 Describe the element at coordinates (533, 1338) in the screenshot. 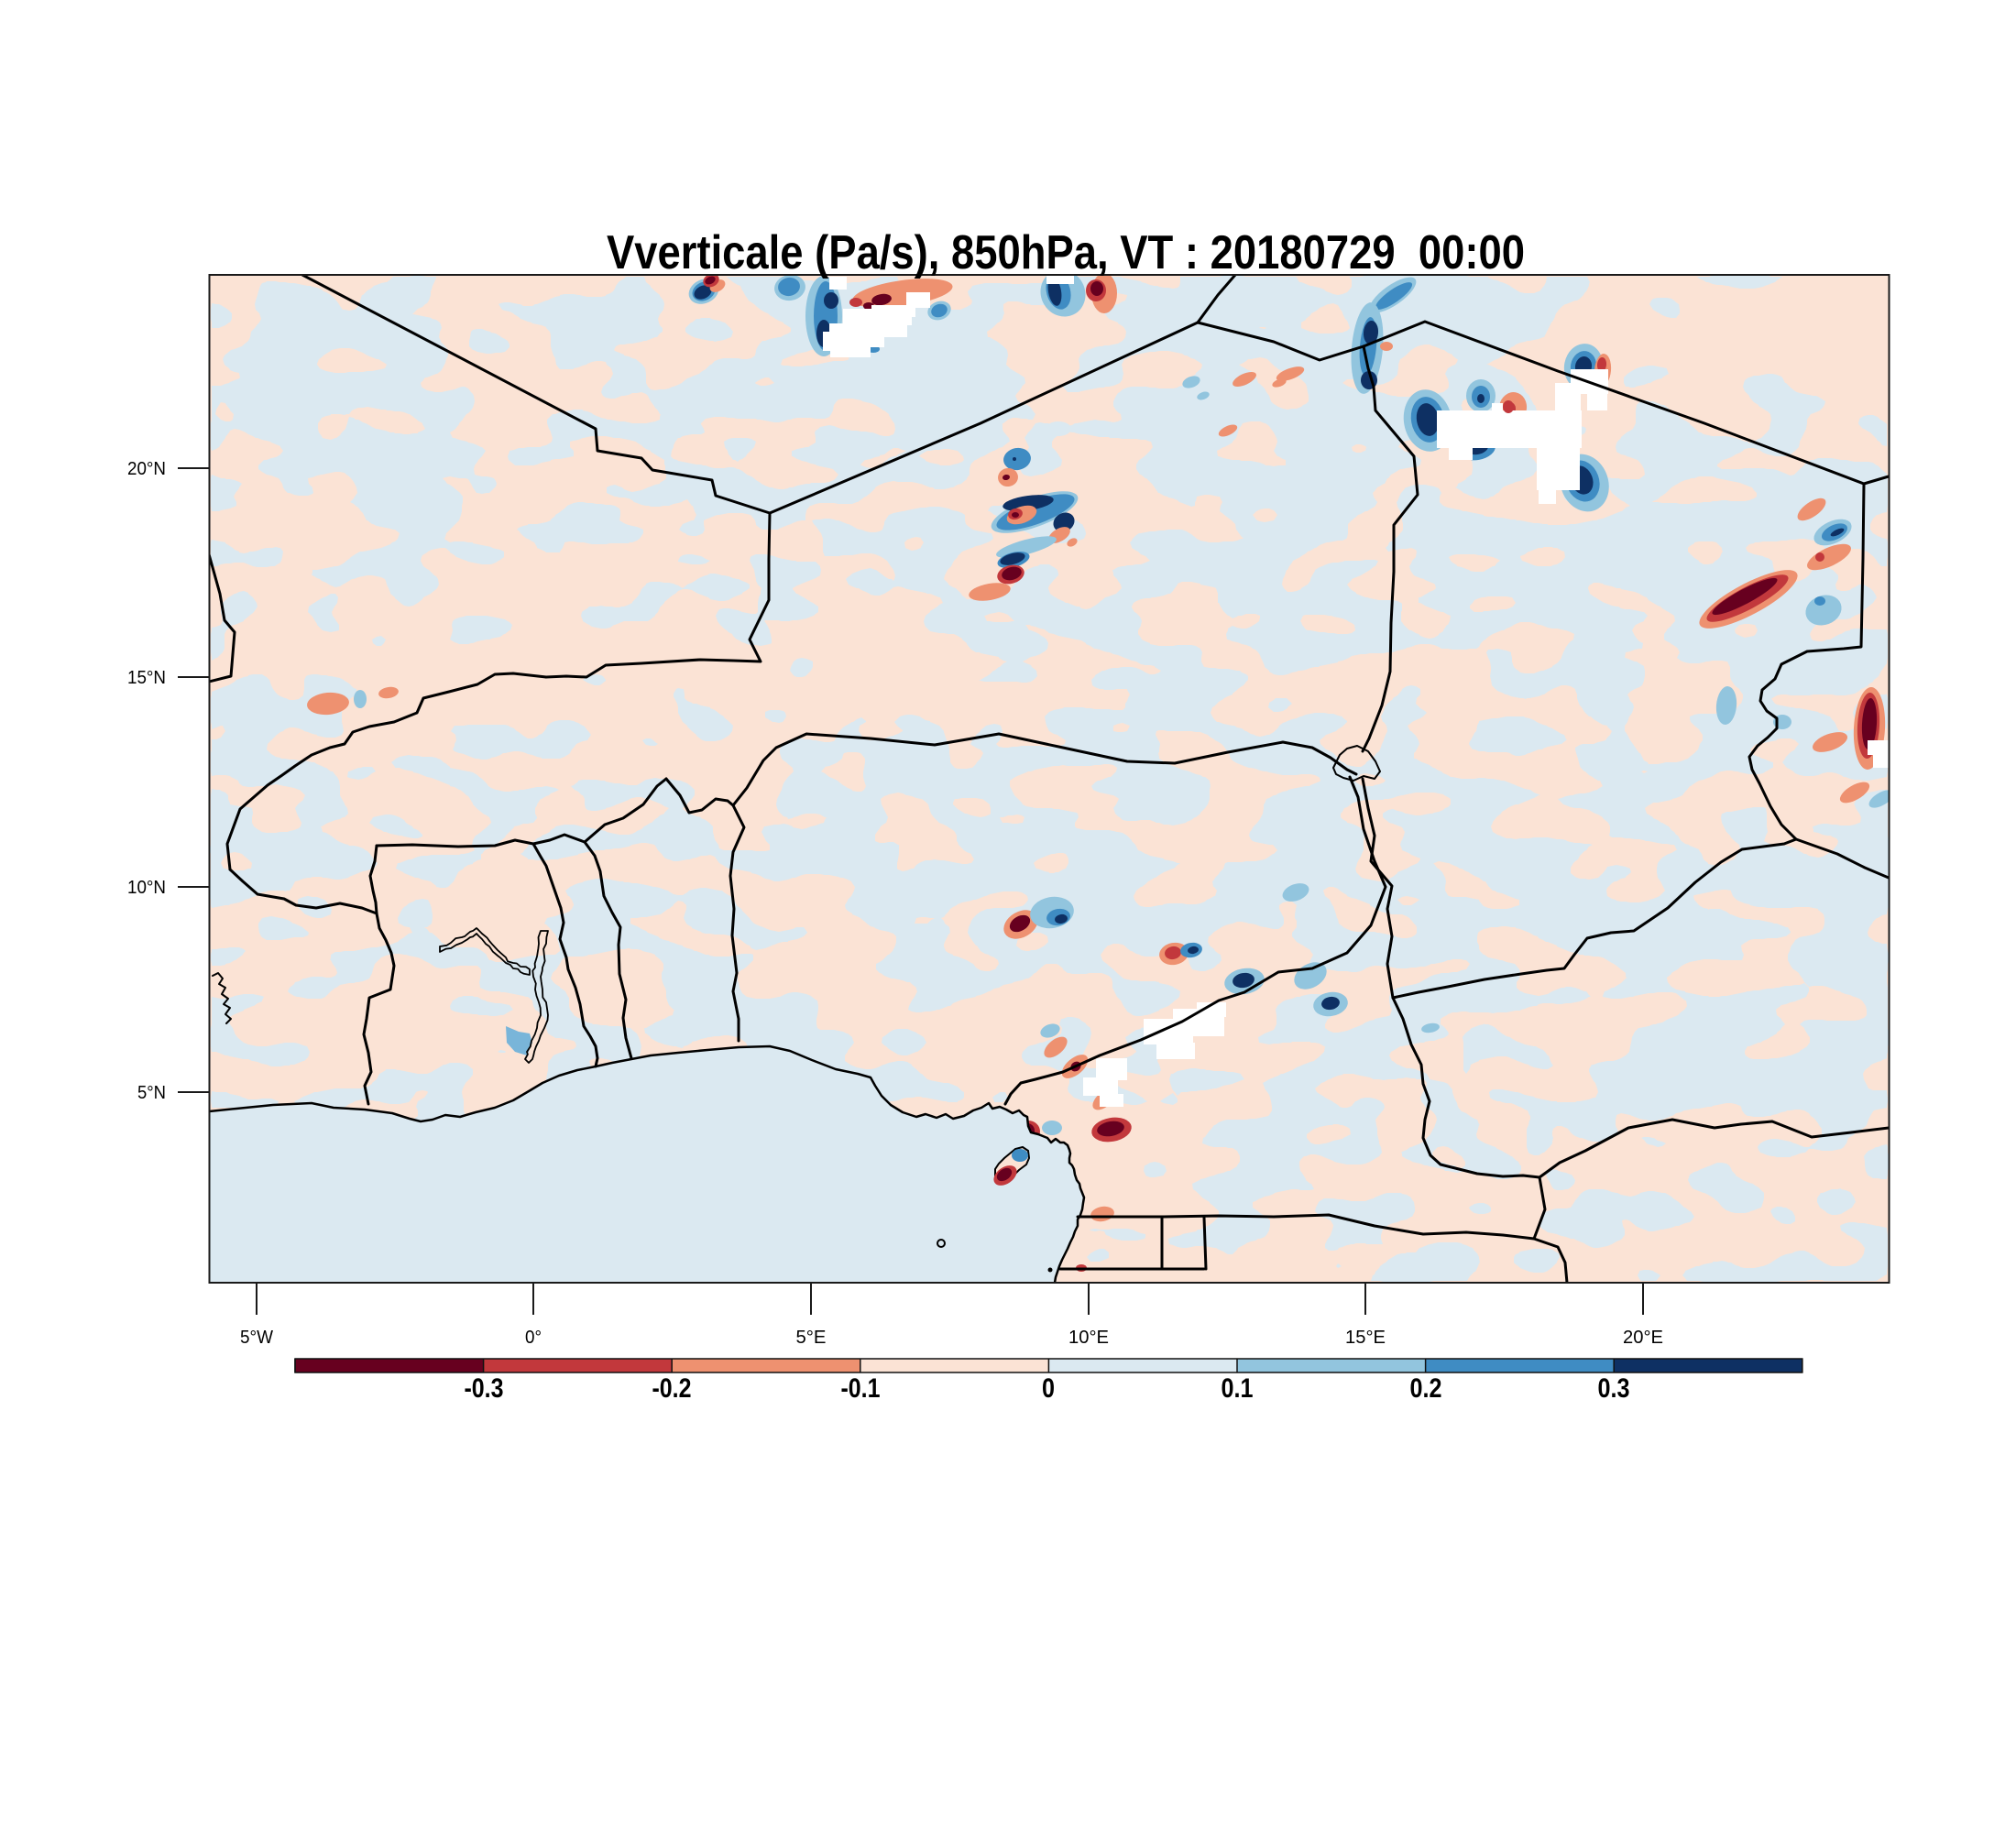

I see `svg-text: 0°` at that location.